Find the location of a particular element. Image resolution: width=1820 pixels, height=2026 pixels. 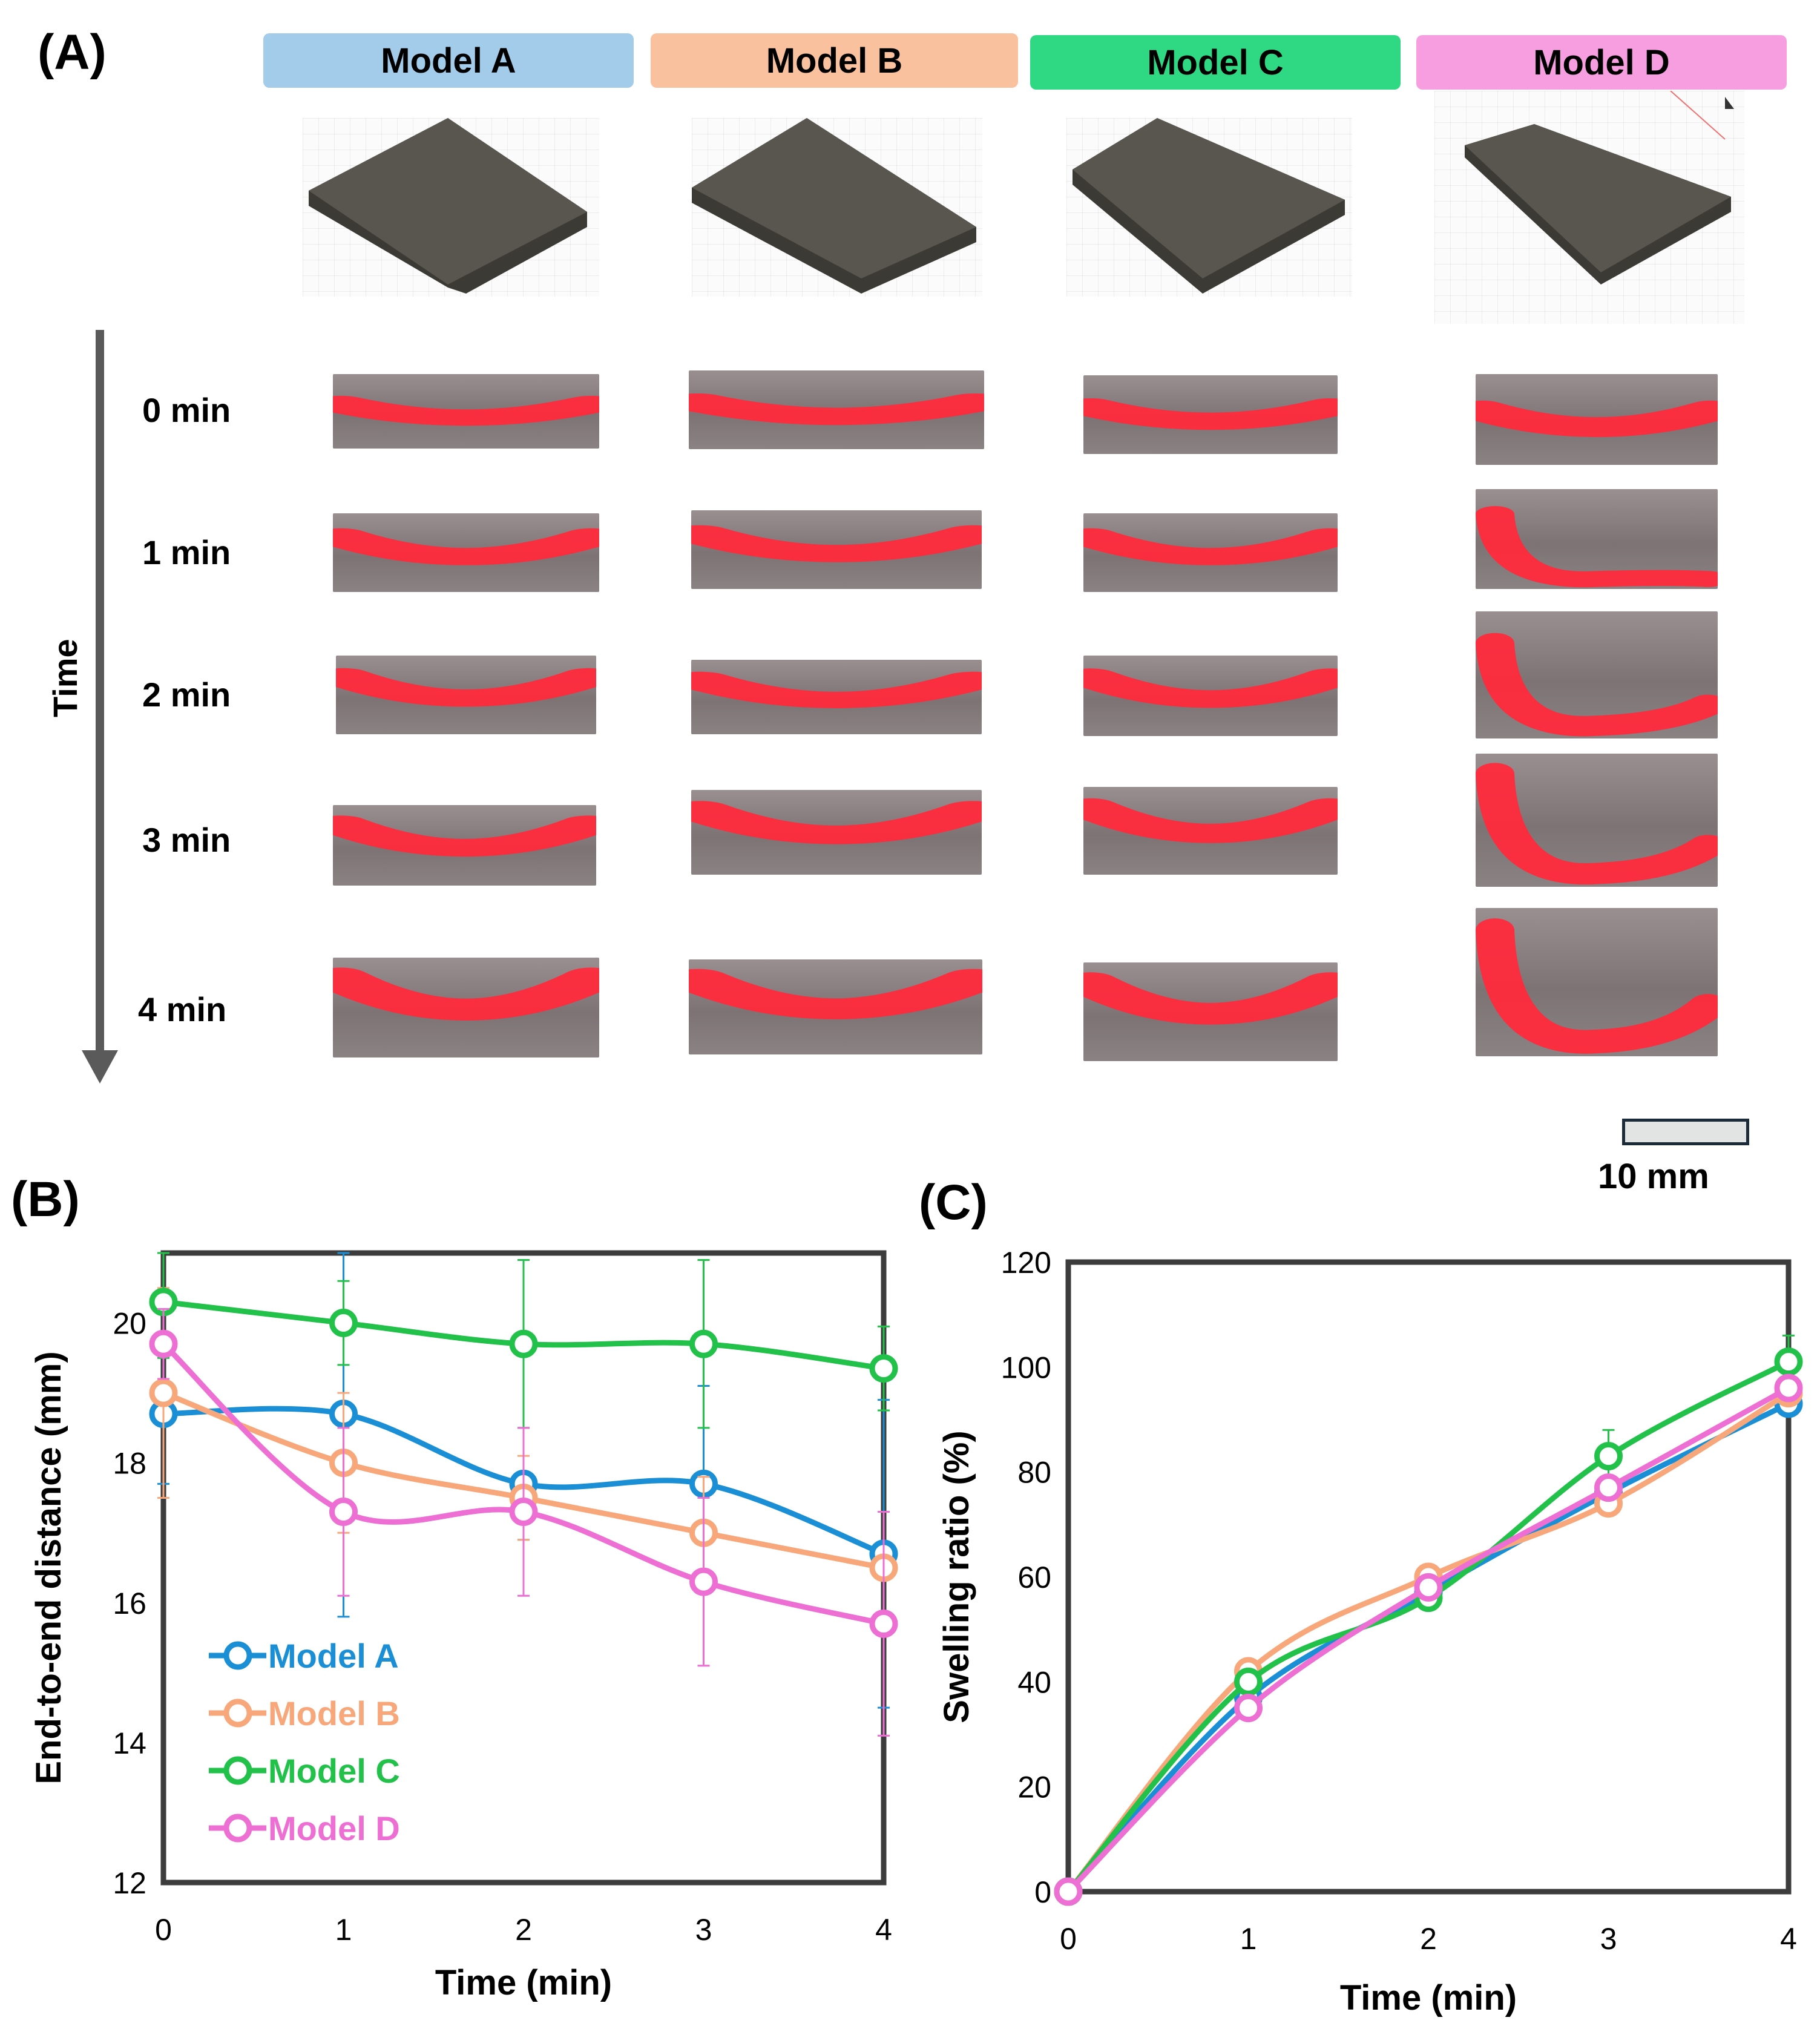

scale-bar is located at coordinates (1685, 1132).